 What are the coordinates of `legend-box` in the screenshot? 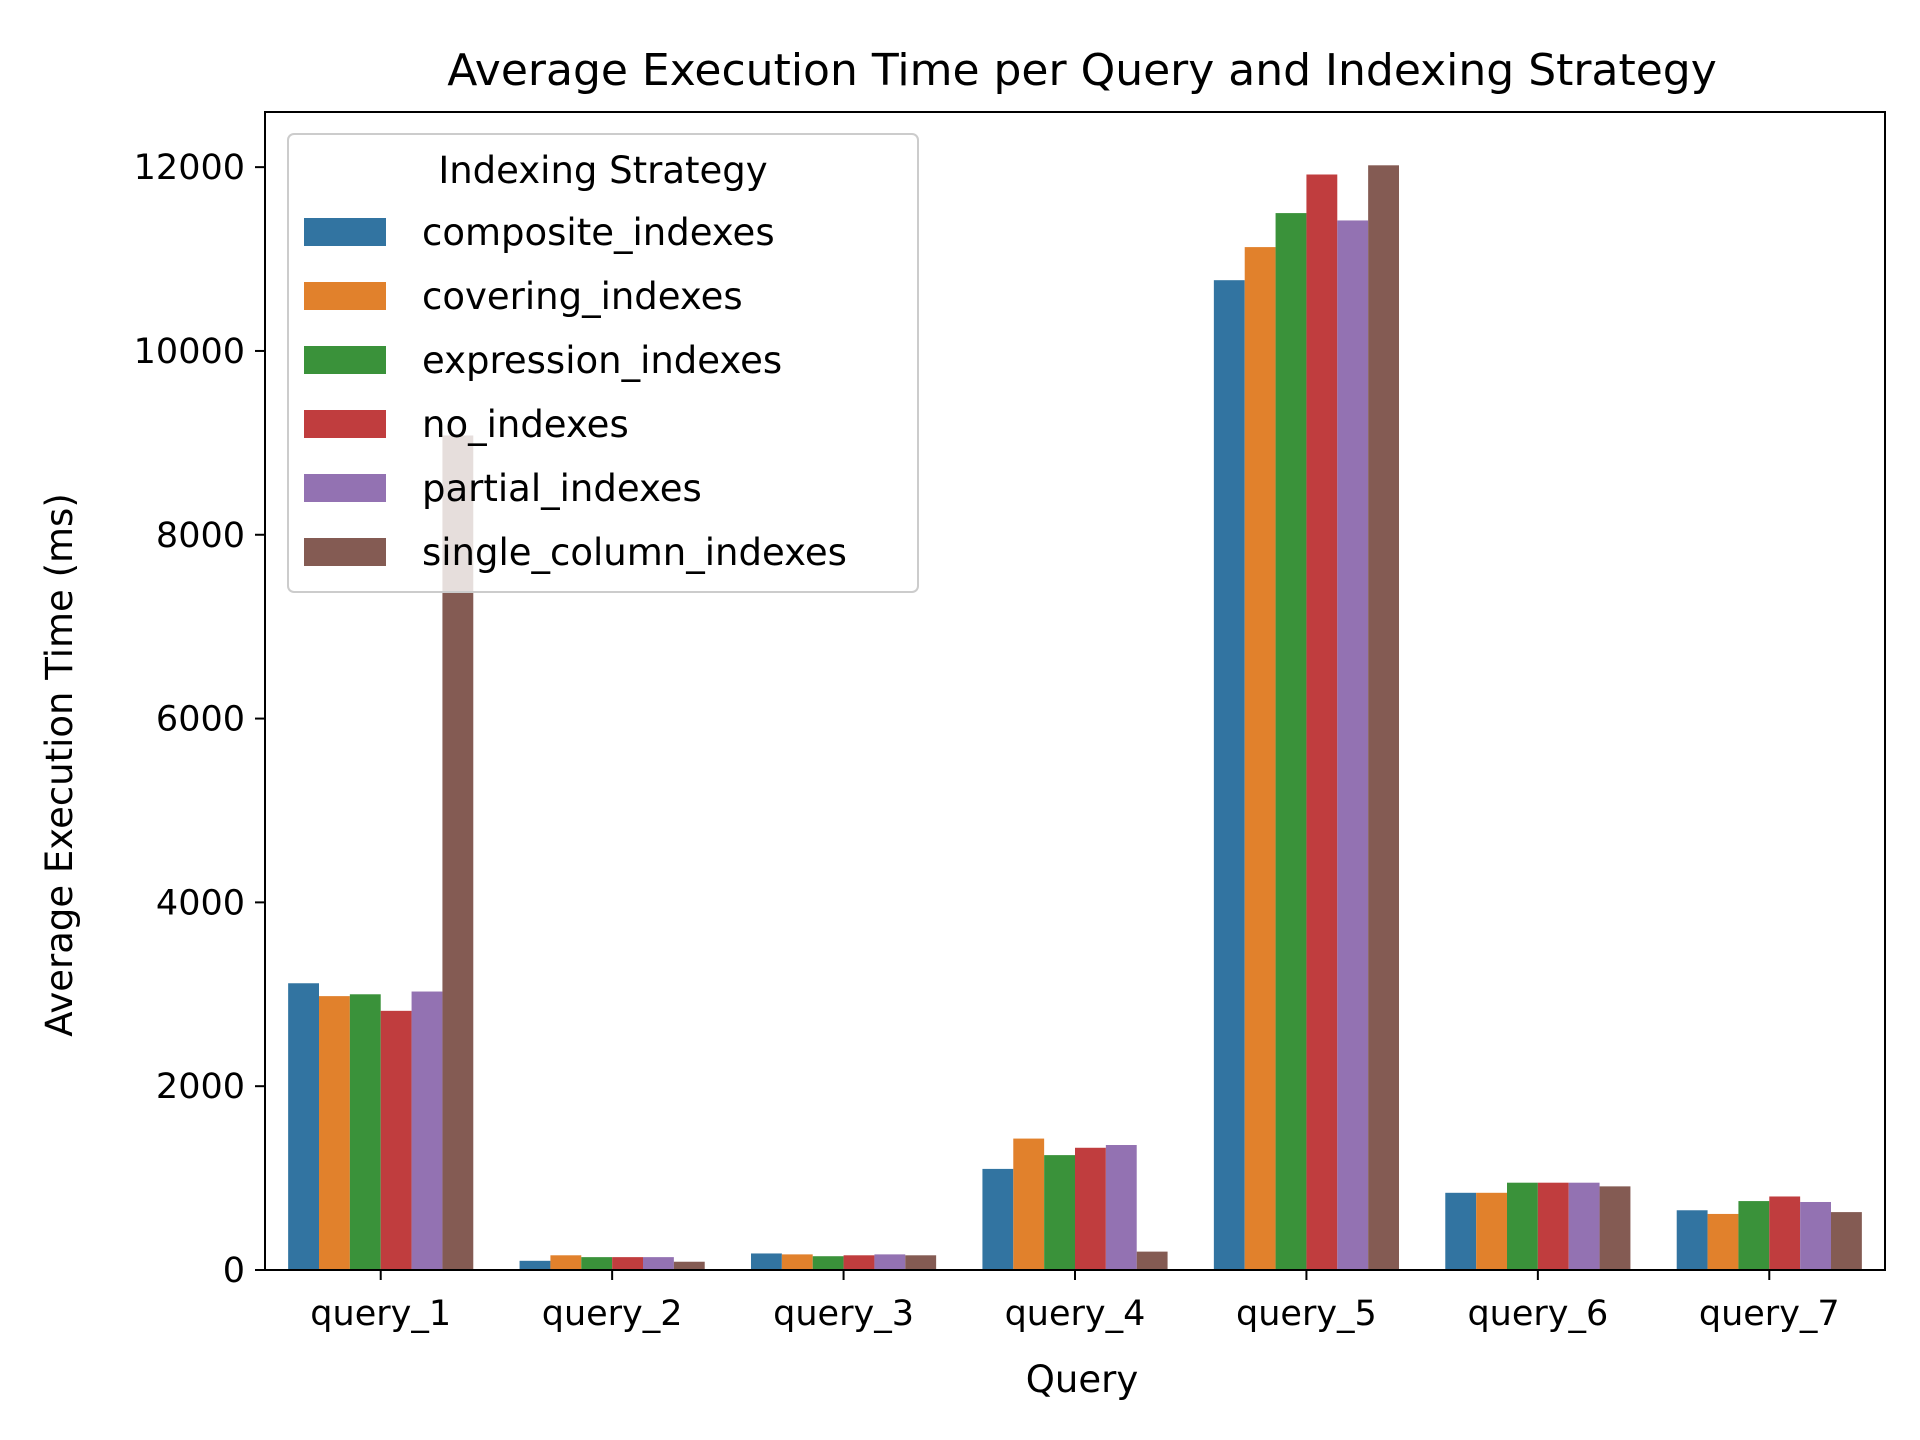 It's located at (603, 363).